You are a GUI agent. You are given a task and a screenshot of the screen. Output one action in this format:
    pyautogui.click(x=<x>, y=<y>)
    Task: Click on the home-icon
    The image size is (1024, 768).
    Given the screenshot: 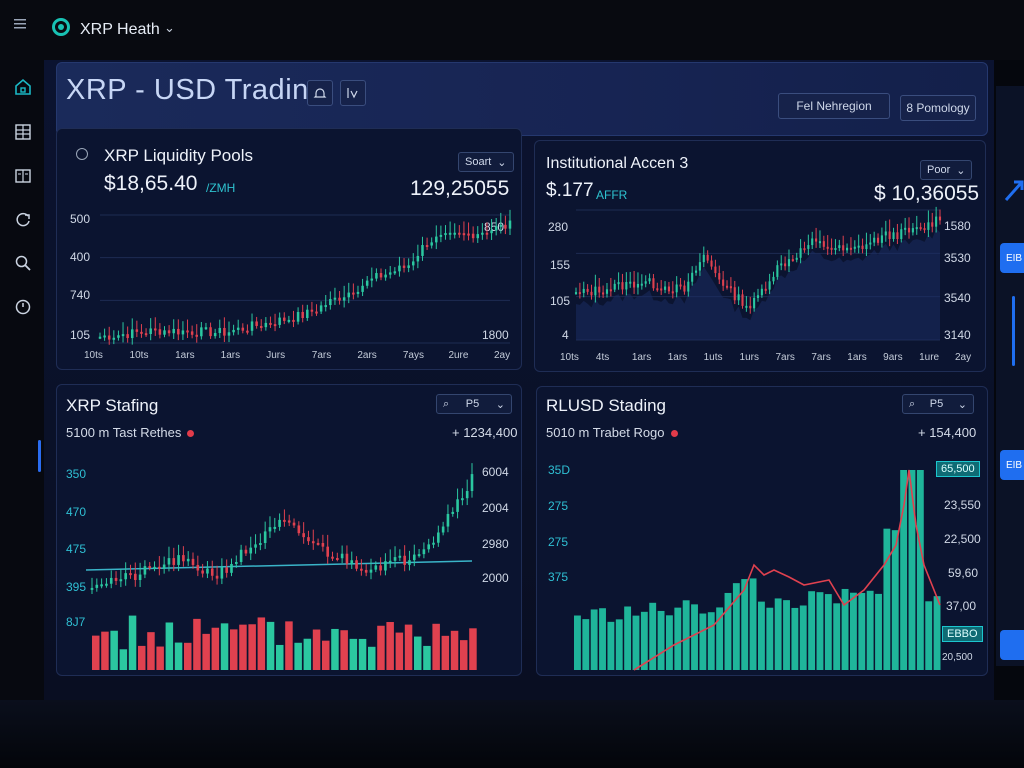 What is the action you would take?
    pyautogui.click(x=23, y=87)
    